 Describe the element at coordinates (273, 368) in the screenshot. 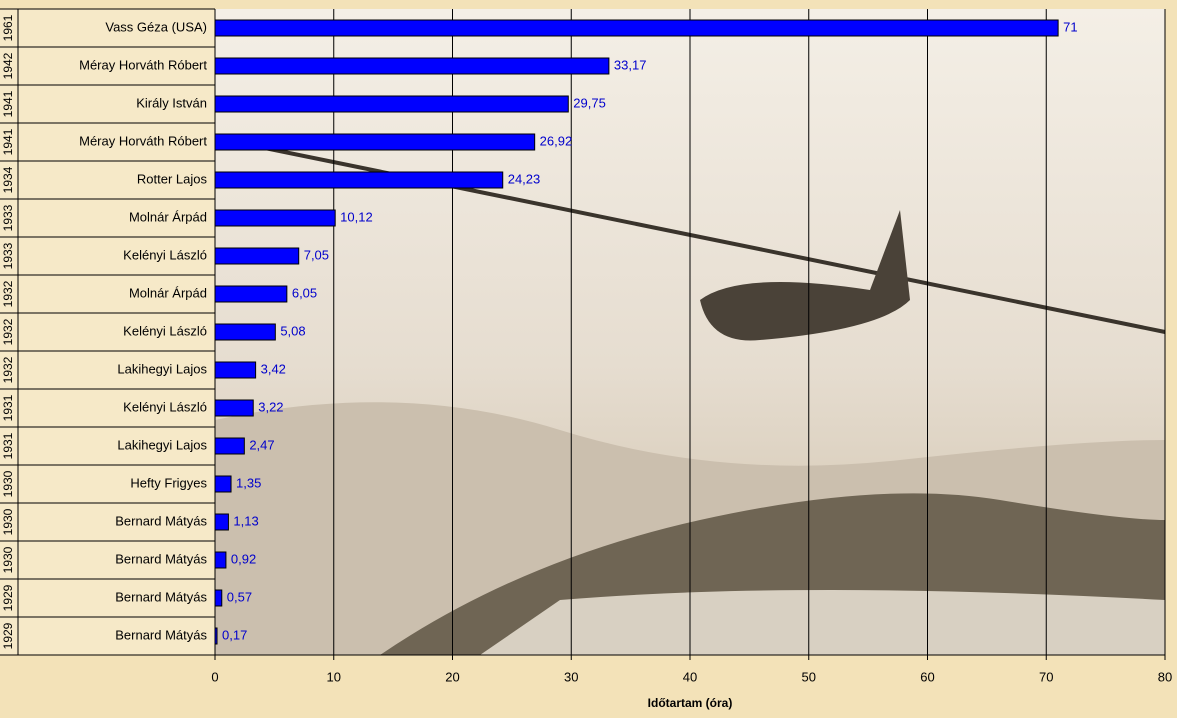

I see `value-label: 3,42` at that location.